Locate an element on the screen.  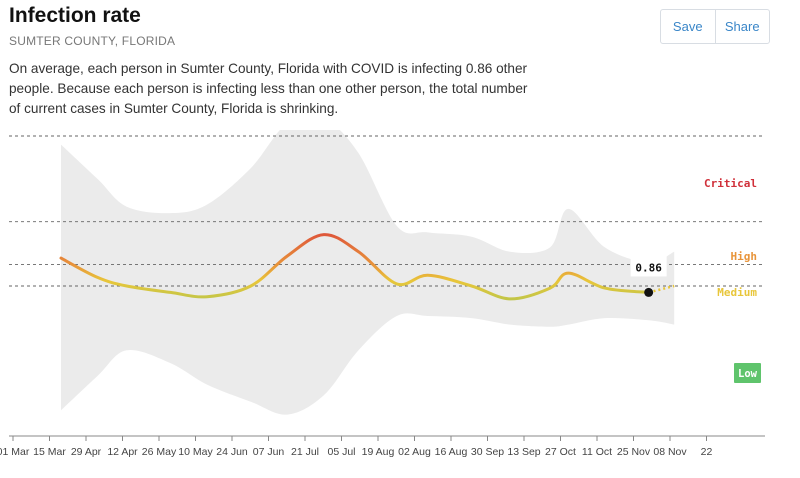
x-tick-label: 07 Jun is located at coordinates (269, 452).